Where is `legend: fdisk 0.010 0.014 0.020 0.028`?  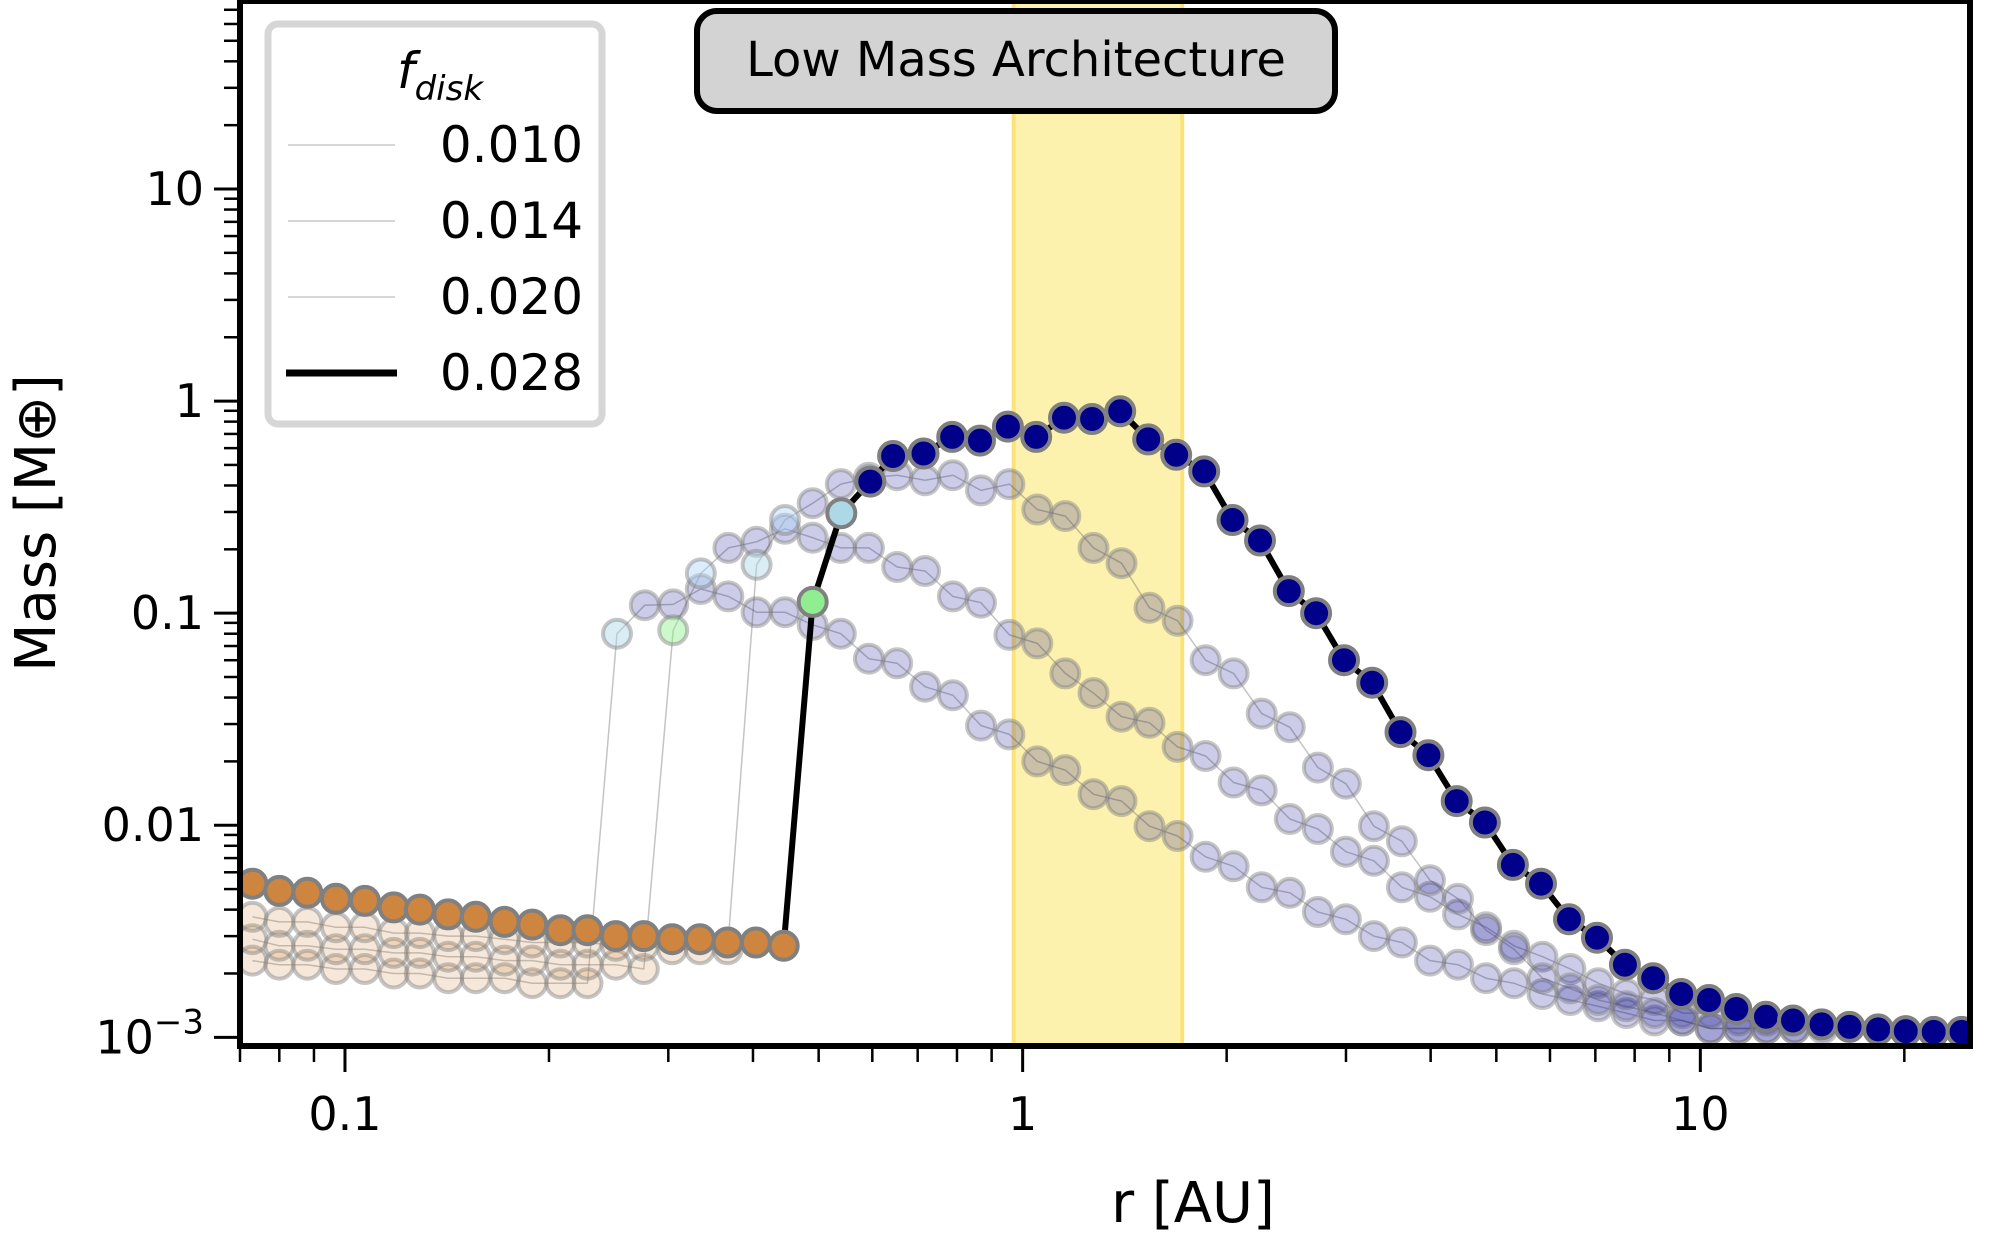 legend: fdisk 0.010 0.014 0.020 0.028 is located at coordinates (435, 224).